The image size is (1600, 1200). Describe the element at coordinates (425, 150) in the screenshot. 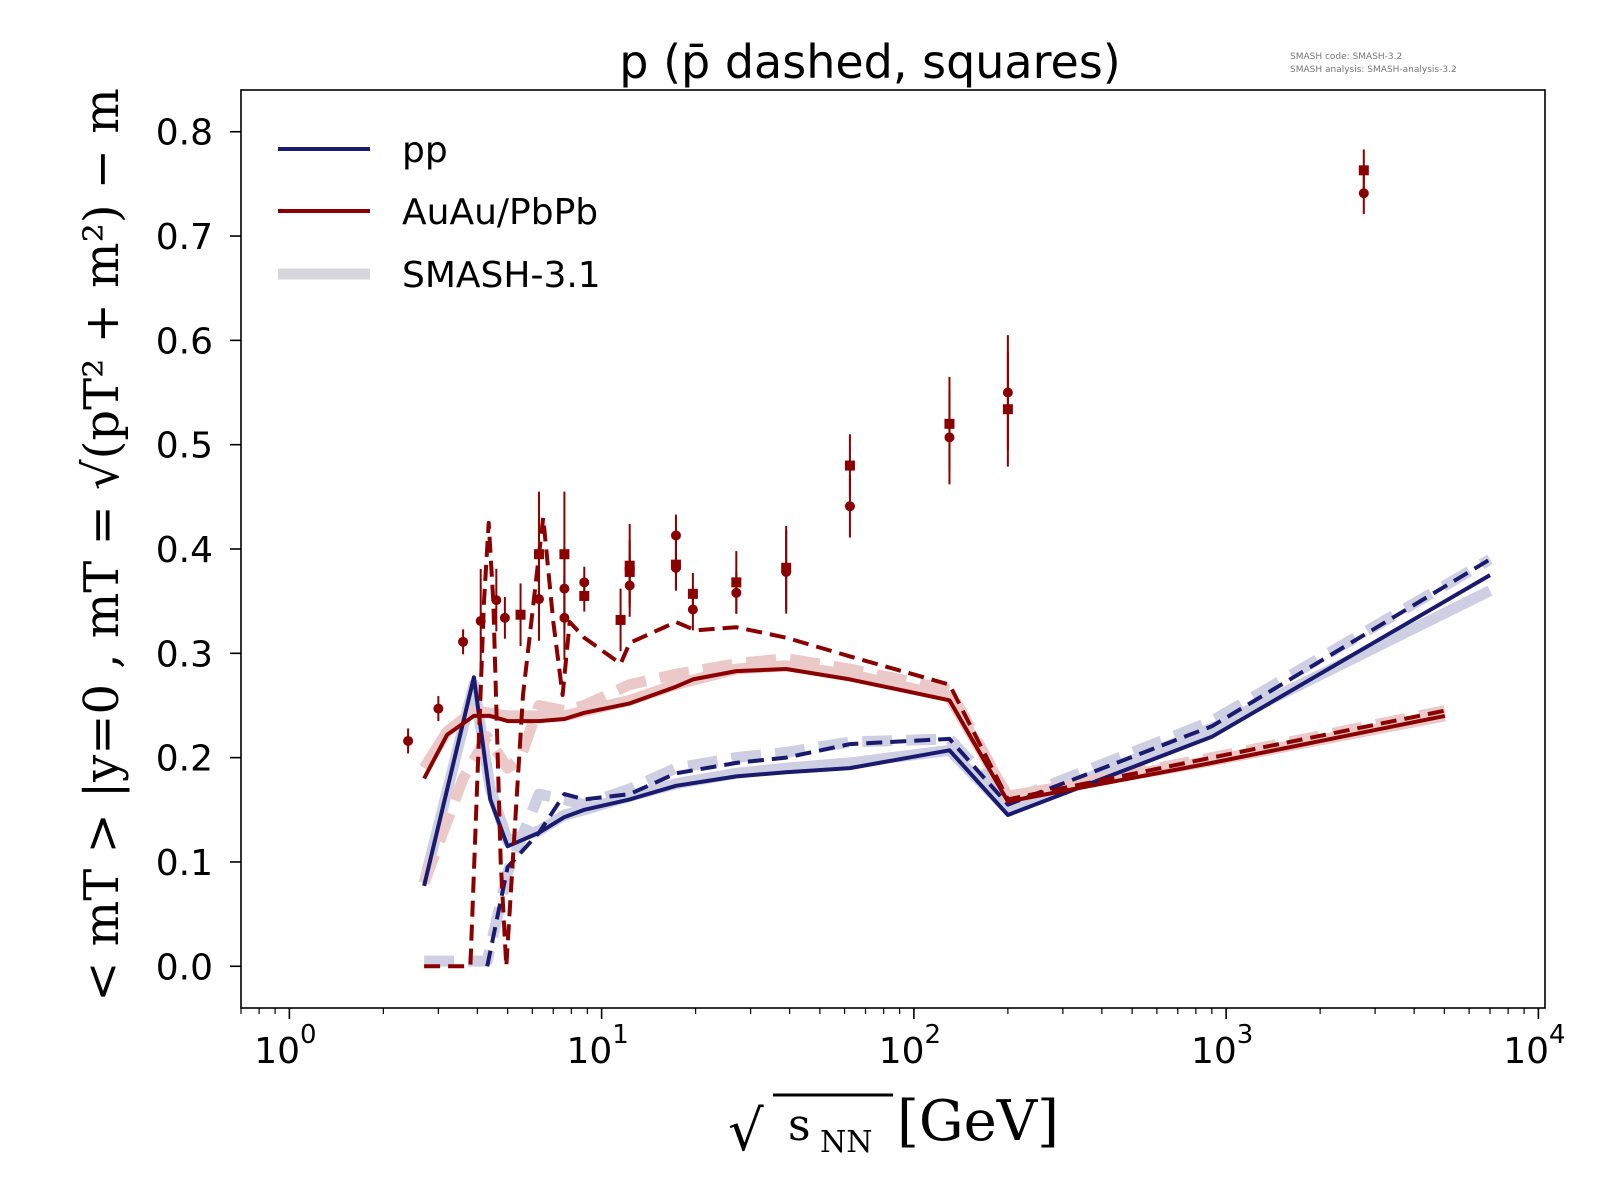

I see `legend-label-pp: pp` at that location.